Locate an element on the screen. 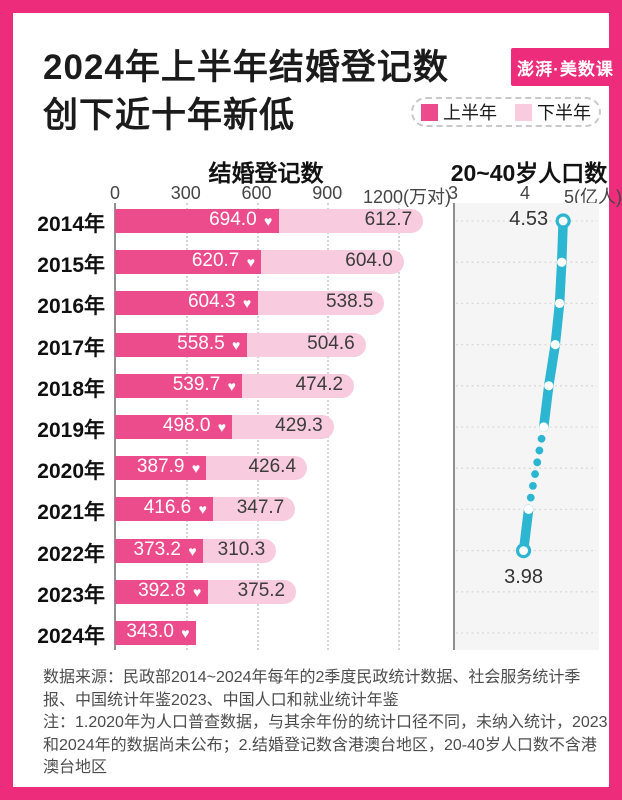  line-chart-title: 20~40岁人口数 is located at coordinates (529, 173).